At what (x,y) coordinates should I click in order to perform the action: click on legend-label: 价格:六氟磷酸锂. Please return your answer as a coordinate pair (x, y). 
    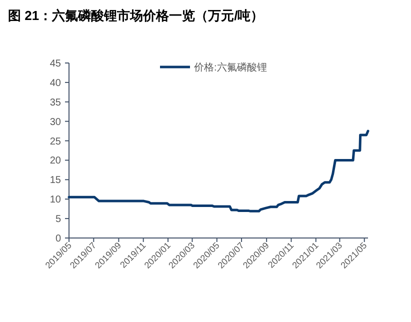
    Looking at the image, I should click on (230, 68).